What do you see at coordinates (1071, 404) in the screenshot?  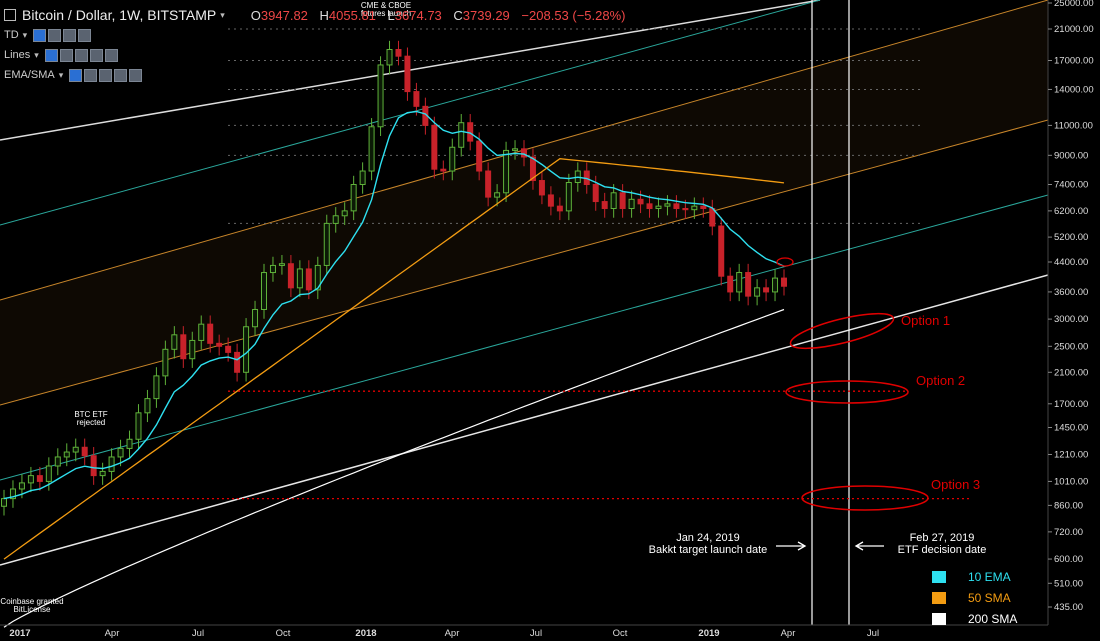 I see `price-tick-label: 1700.00` at bounding box center [1071, 404].